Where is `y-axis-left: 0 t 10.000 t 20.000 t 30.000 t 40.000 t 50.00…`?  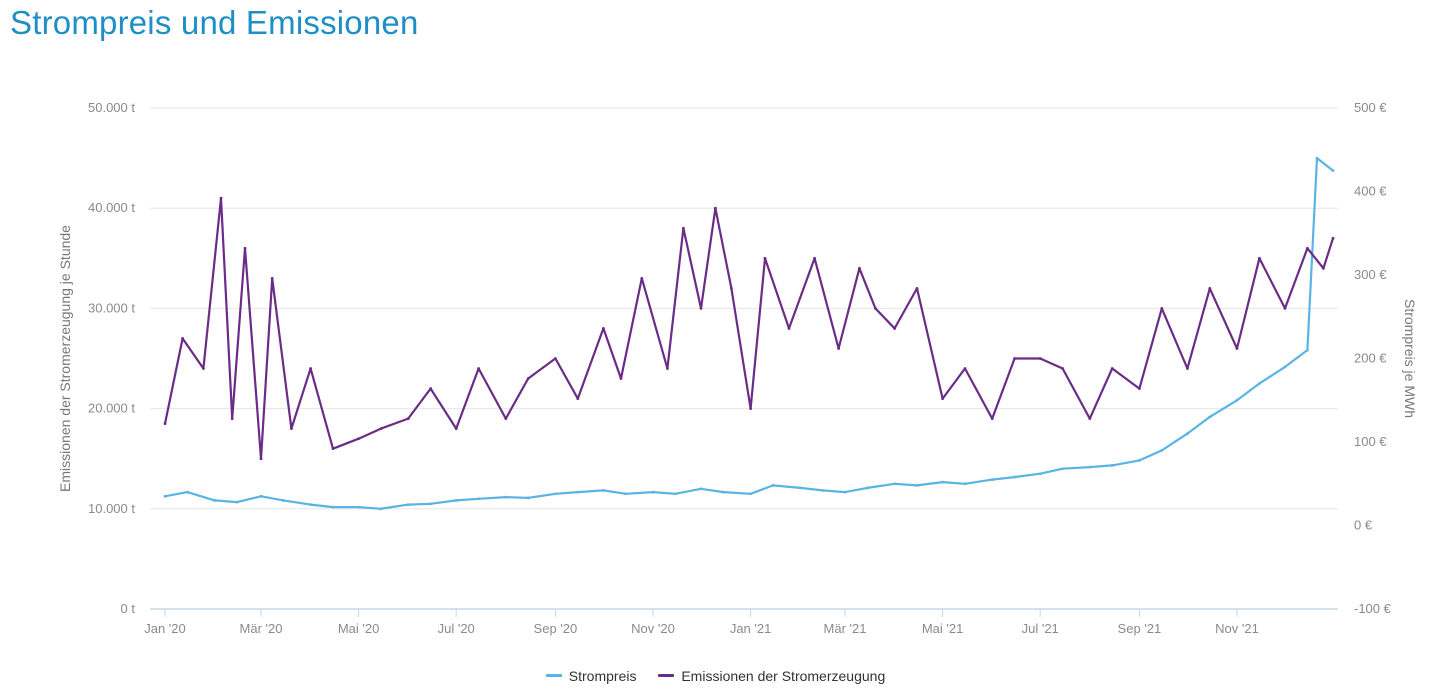
y-axis-left: 0 t 10.000 t 20.000 t 30.000 t 40.000 t 50.00… is located at coordinates (111, 358).